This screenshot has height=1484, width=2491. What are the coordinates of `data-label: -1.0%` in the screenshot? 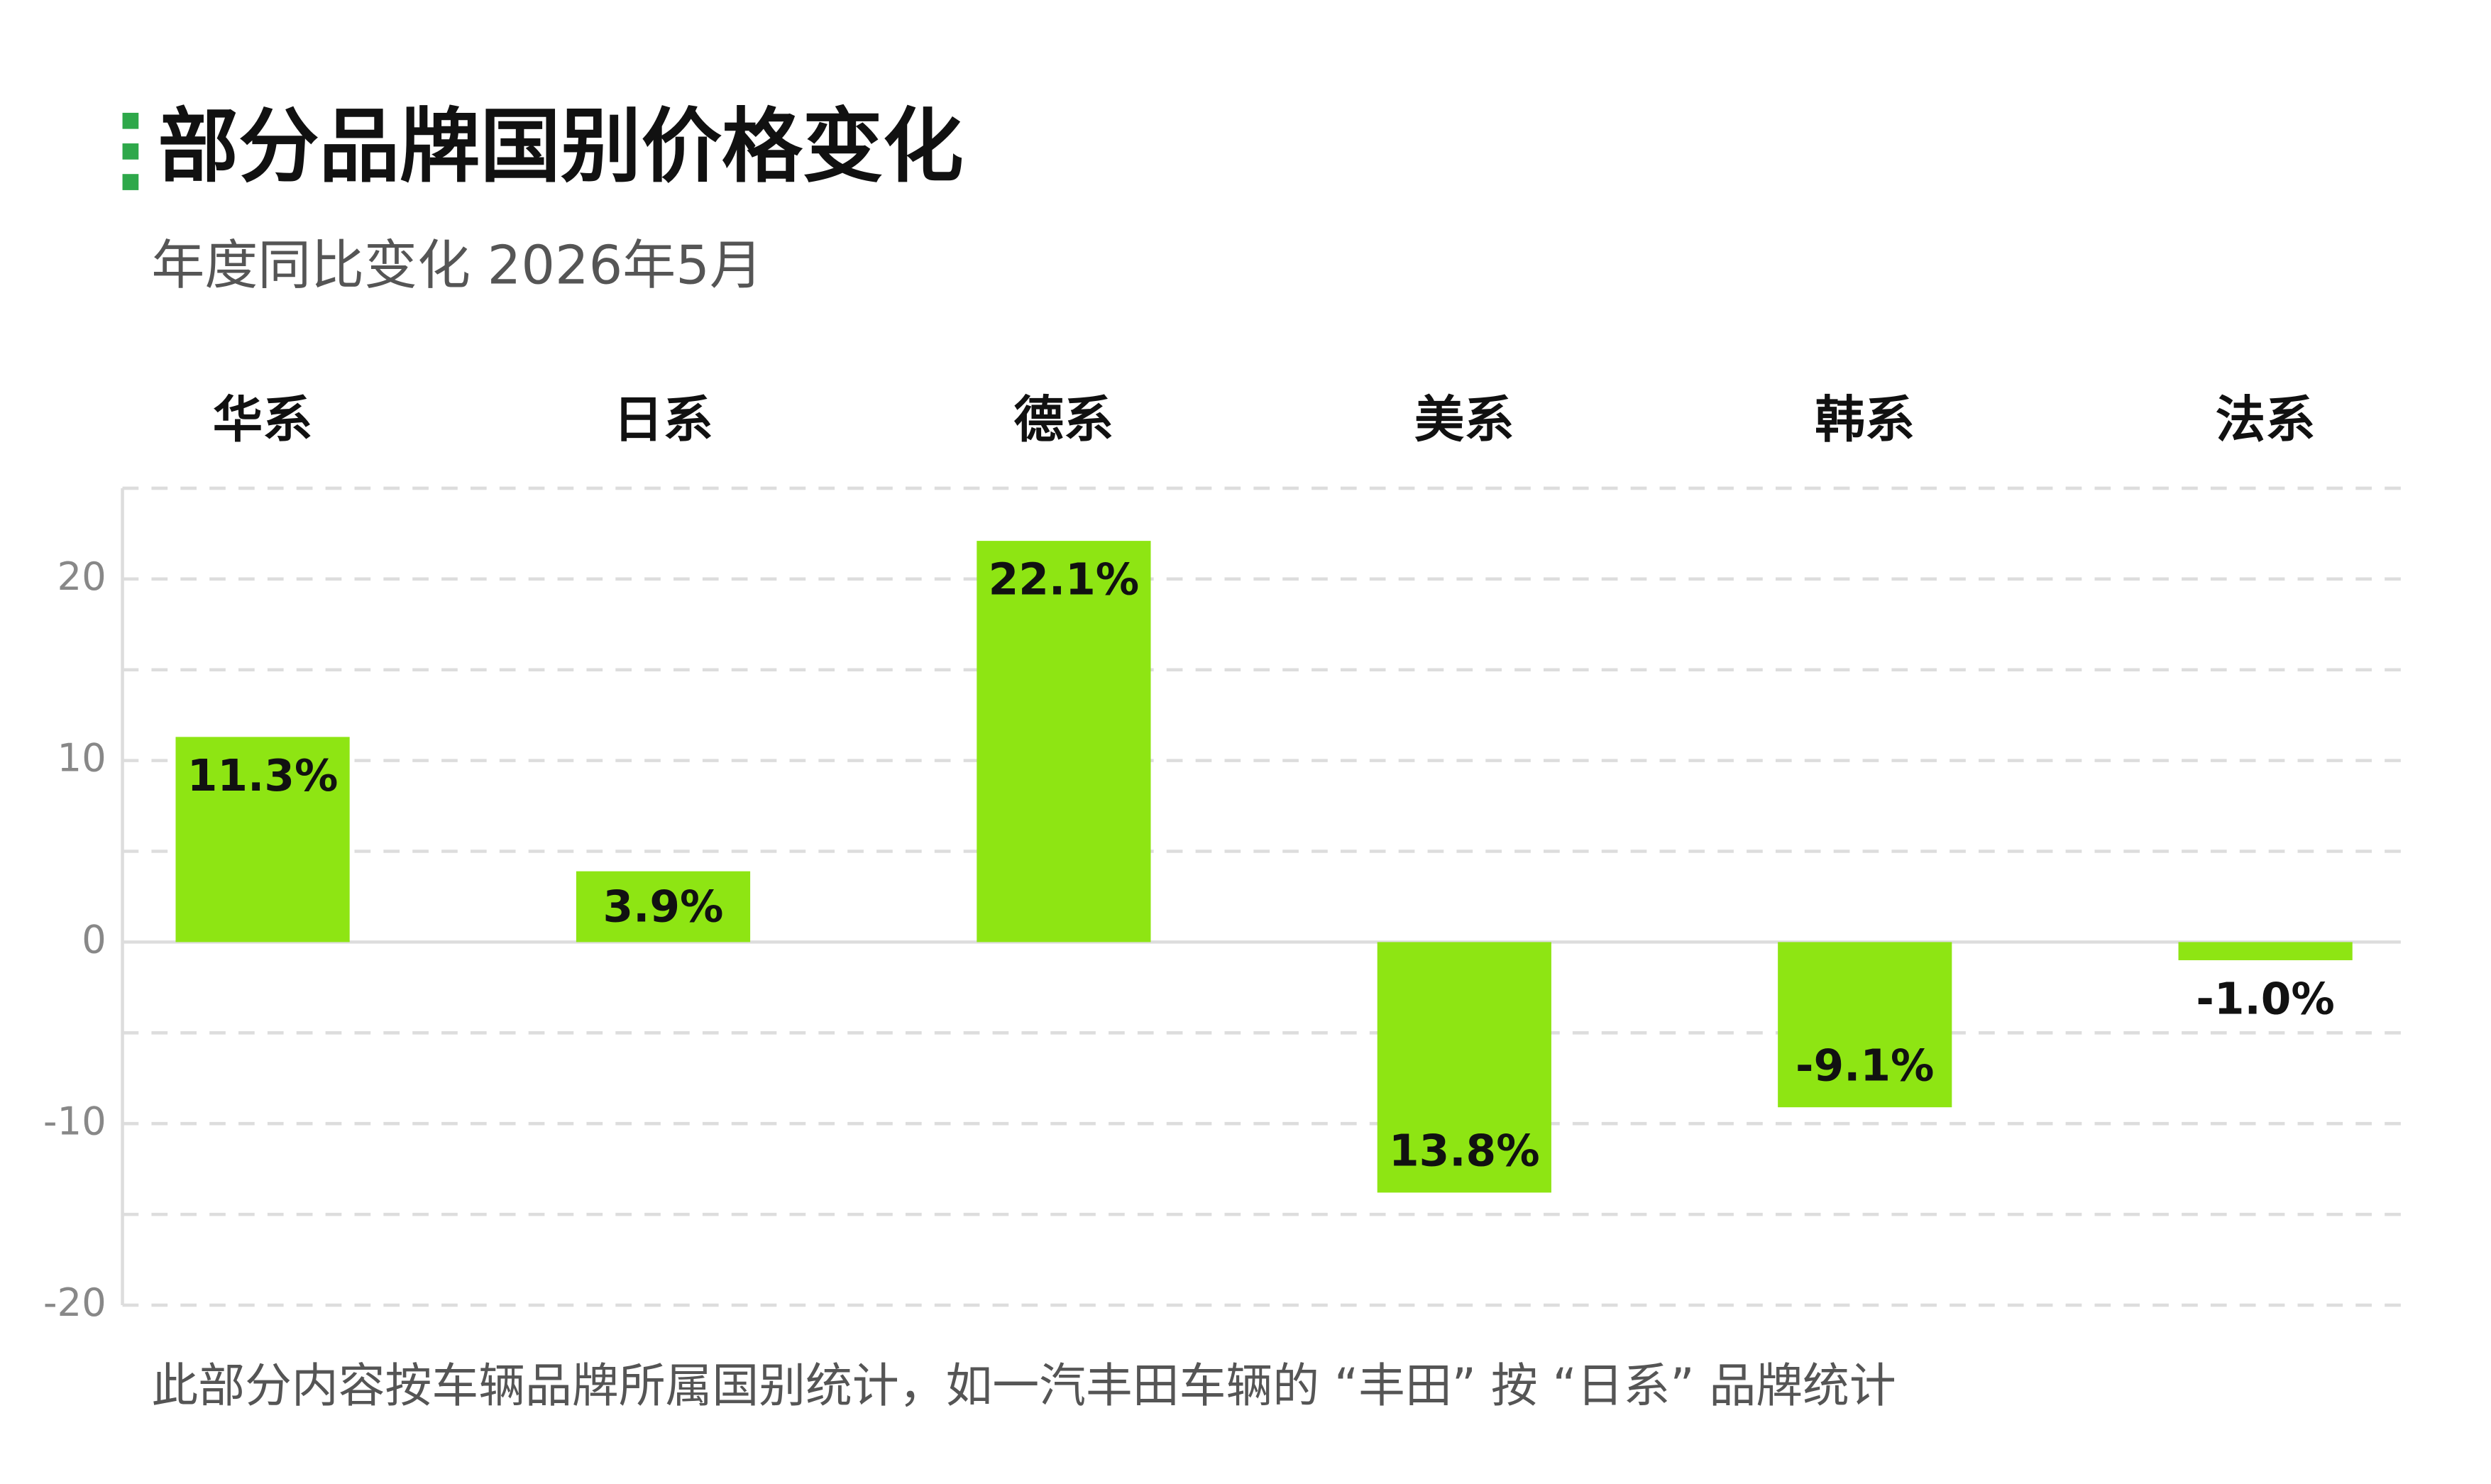 It's located at (2265, 999).